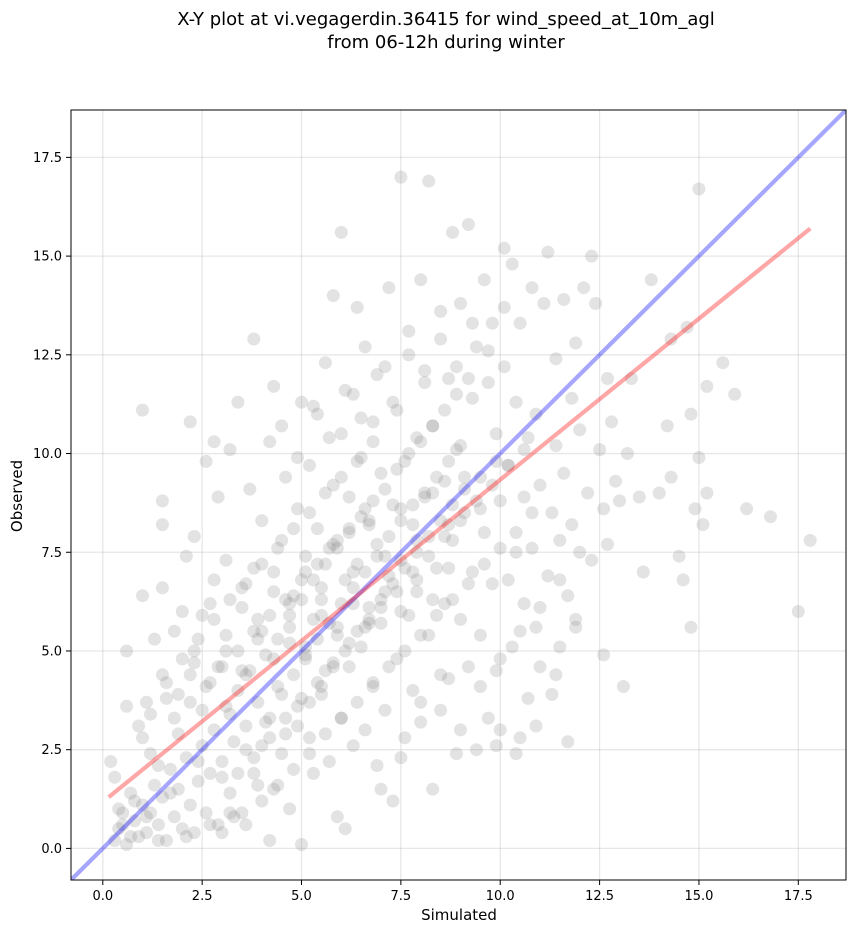  What do you see at coordinates (17, 496) in the screenshot?
I see `y-axis-label: Observed` at bounding box center [17, 496].